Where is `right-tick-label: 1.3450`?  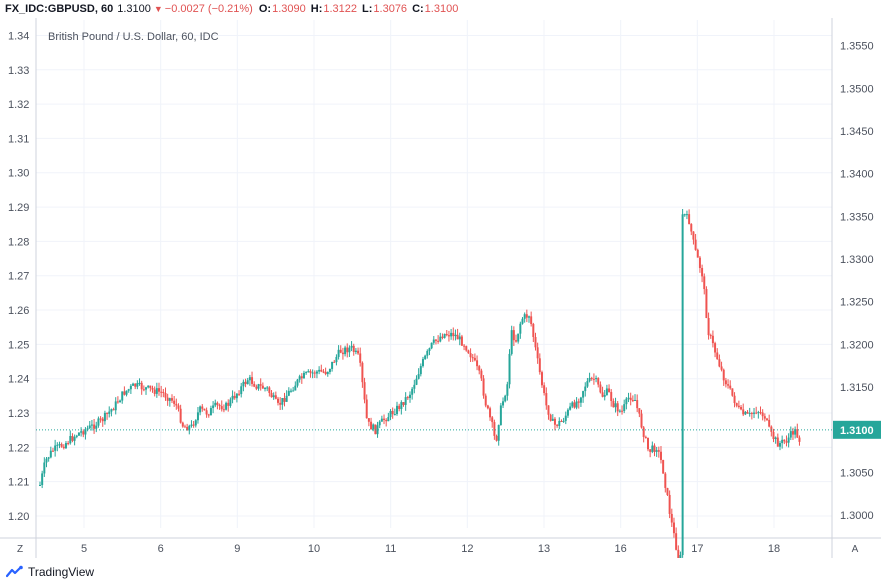
right-tick-label: 1.3450 is located at coordinates (857, 132).